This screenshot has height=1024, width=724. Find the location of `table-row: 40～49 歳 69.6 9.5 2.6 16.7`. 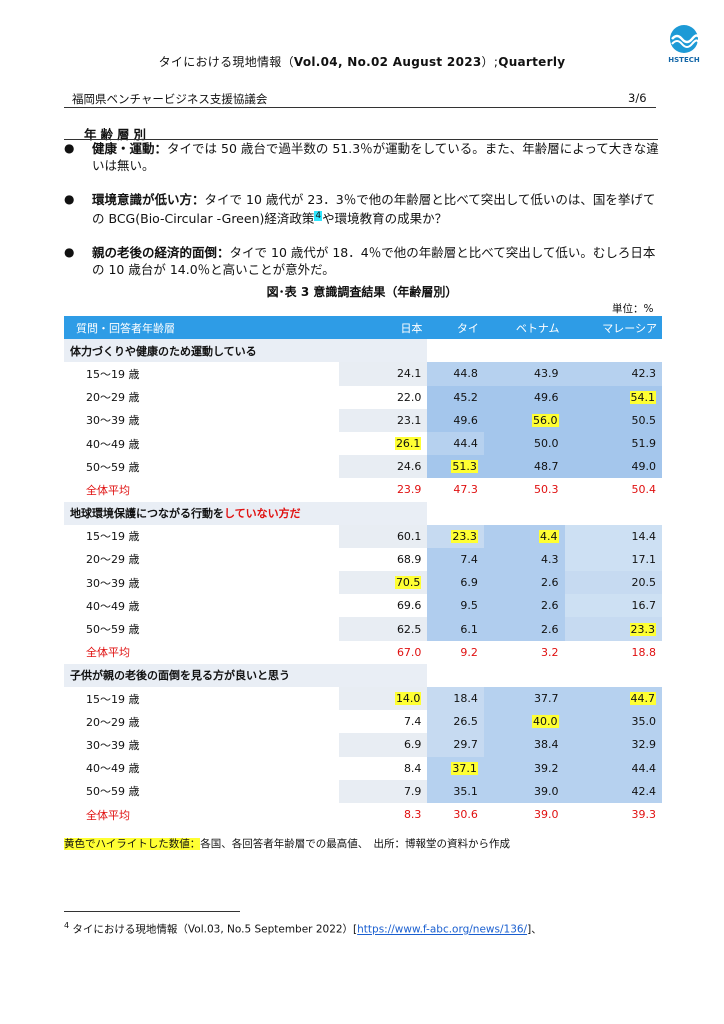

table-row: 40～49 歳 69.6 9.5 2.6 16.7 is located at coordinates (363, 606).